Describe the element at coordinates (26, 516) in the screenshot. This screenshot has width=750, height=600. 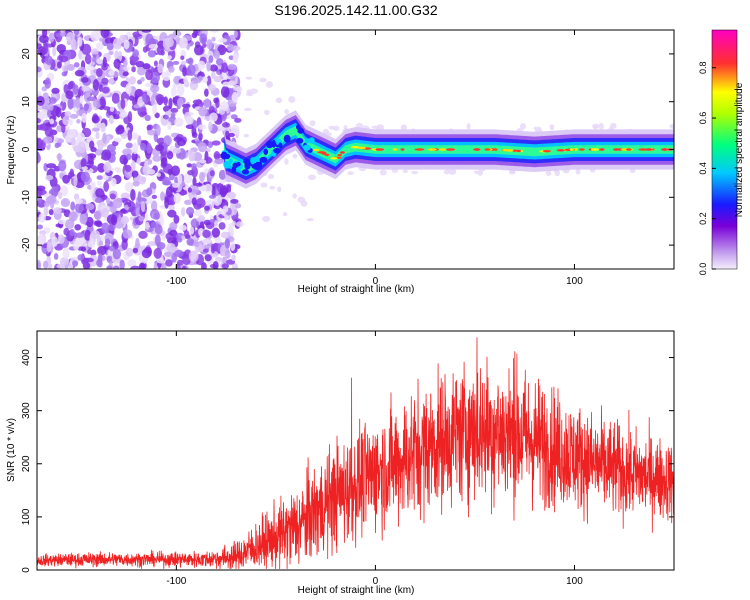
I see `y-tick-label: 100` at that location.